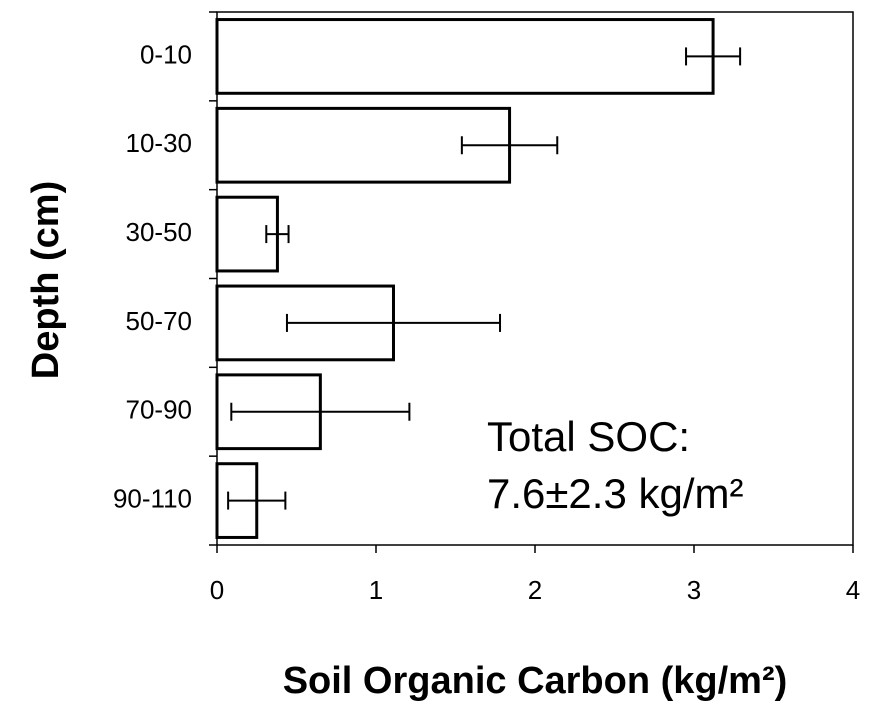 The height and width of the screenshot is (708, 871). What do you see at coordinates (853, 590) in the screenshot?
I see `x-tick-label: 4` at bounding box center [853, 590].